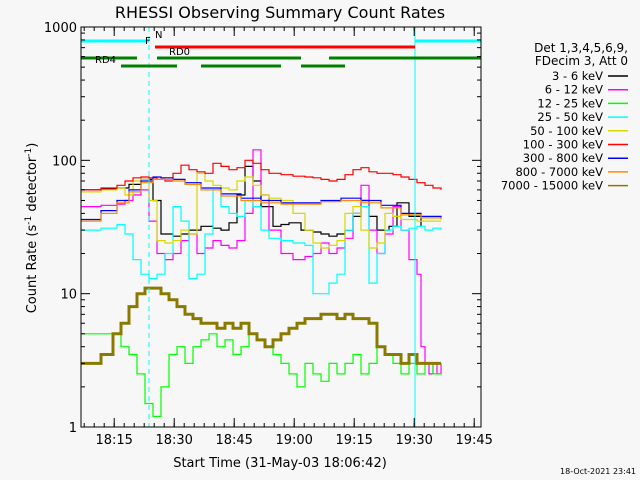  I want to click on legend-entry-label: 300 - 800 keV, so click(563, 158).